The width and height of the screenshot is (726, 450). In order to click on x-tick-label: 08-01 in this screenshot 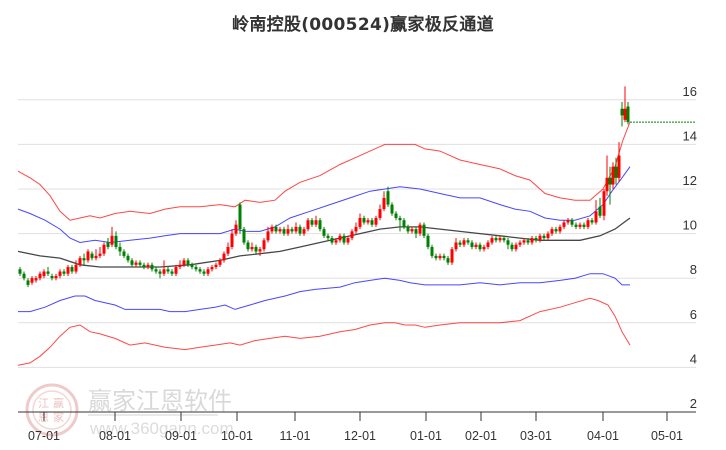, I will do `click(115, 436)`.